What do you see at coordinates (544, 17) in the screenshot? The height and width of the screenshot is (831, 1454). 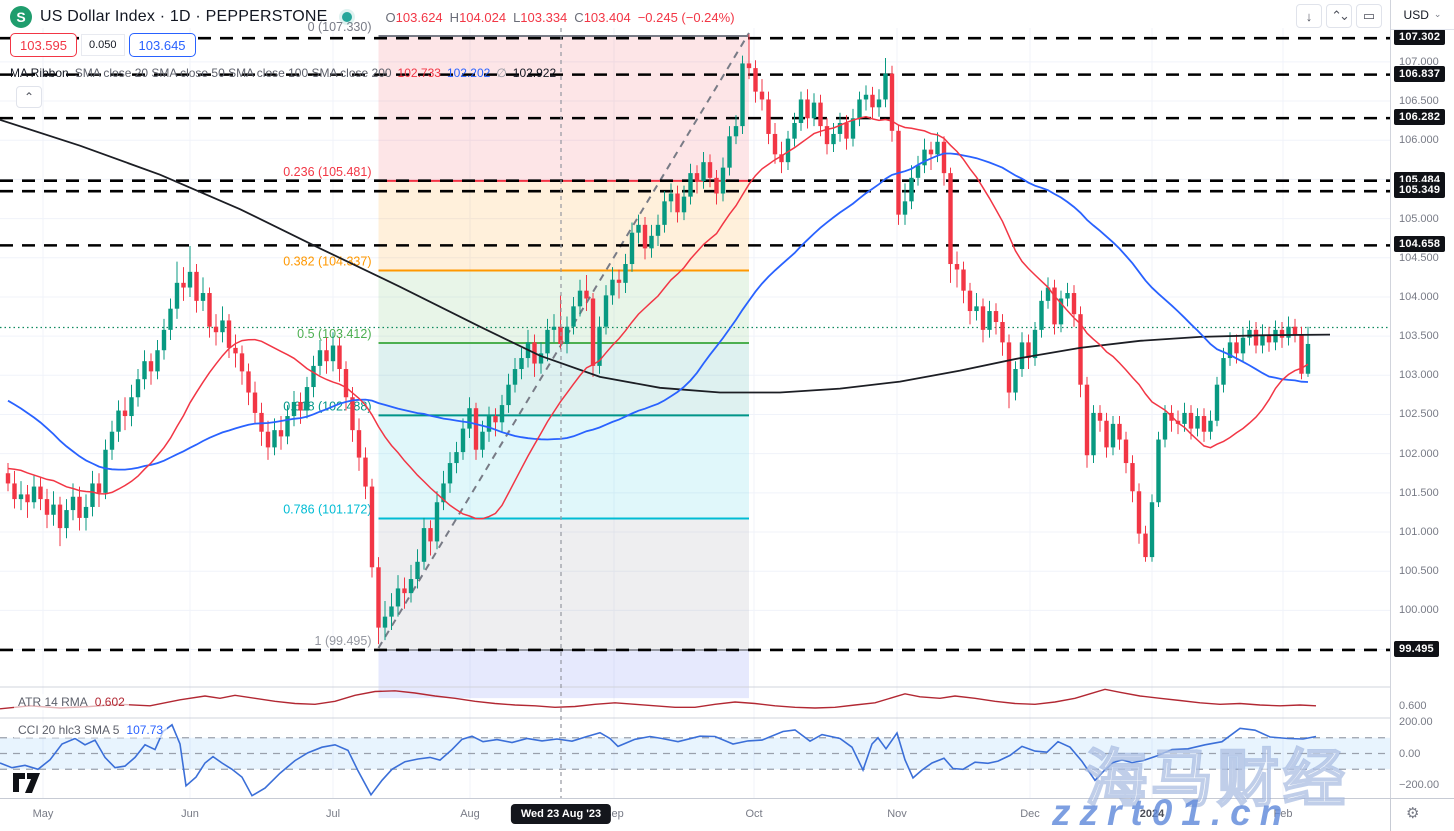 I see `low-value: 103.334` at bounding box center [544, 17].